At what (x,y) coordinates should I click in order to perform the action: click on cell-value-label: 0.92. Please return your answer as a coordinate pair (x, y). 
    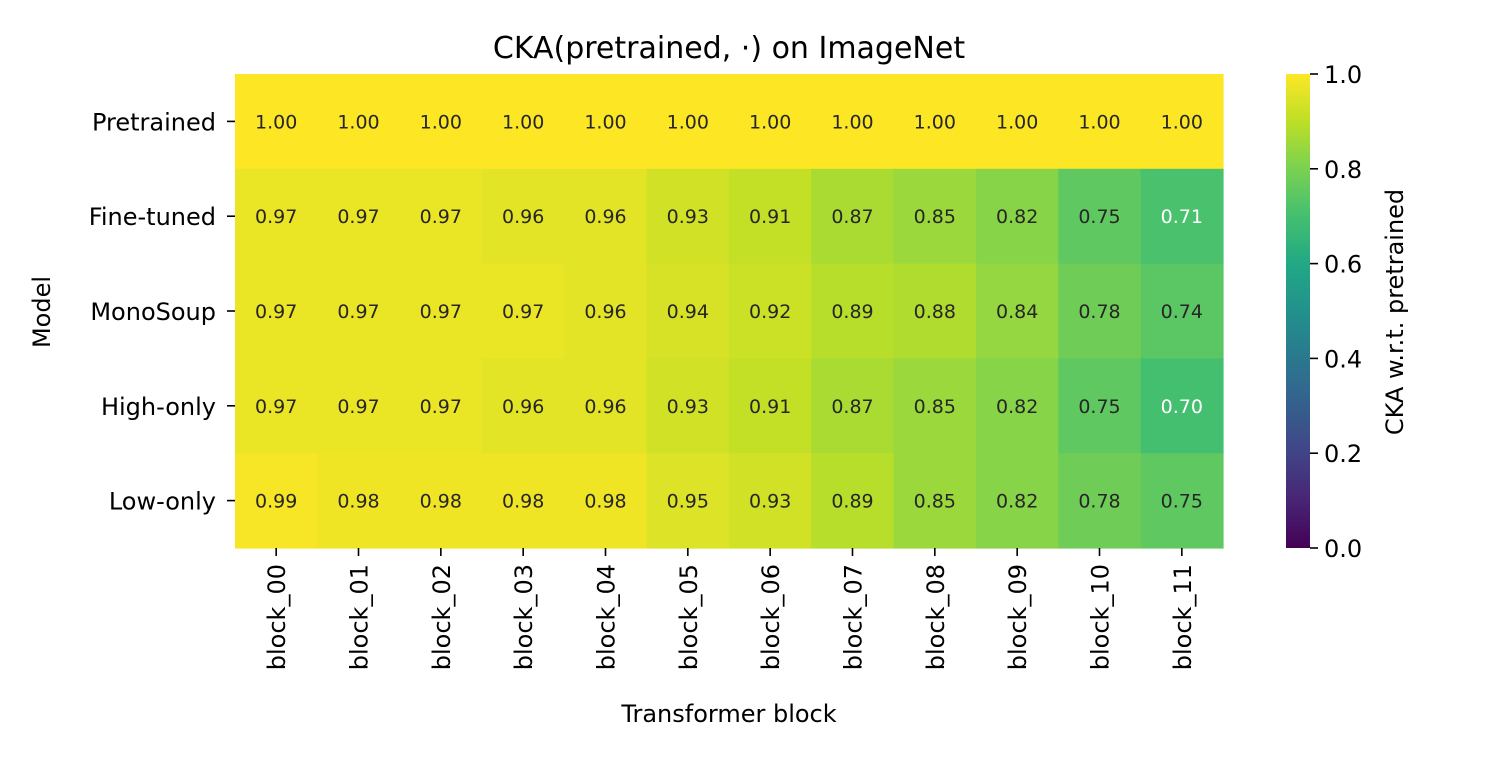
    Looking at the image, I should click on (770, 312).